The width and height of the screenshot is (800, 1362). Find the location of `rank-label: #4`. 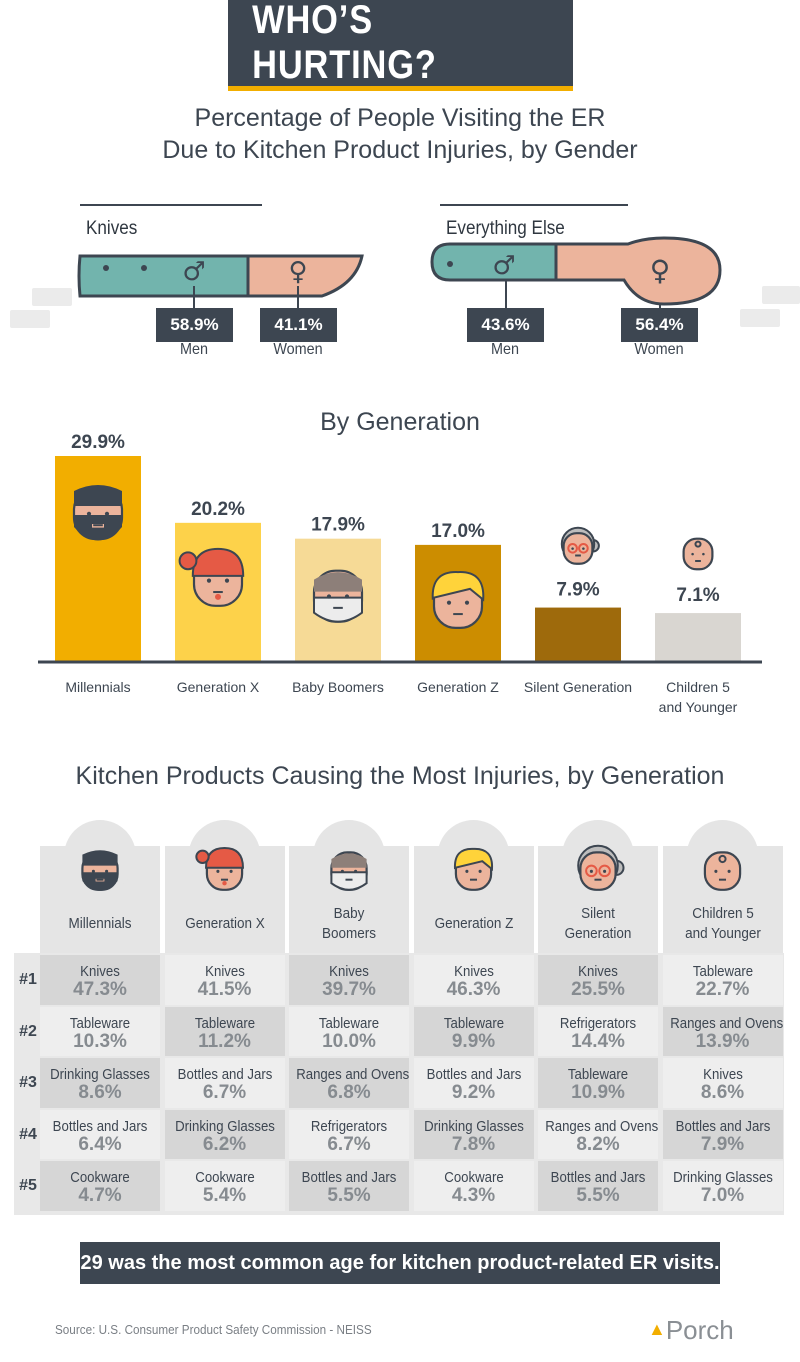

rank-label: #4 is located at coordinates (28, 1134).